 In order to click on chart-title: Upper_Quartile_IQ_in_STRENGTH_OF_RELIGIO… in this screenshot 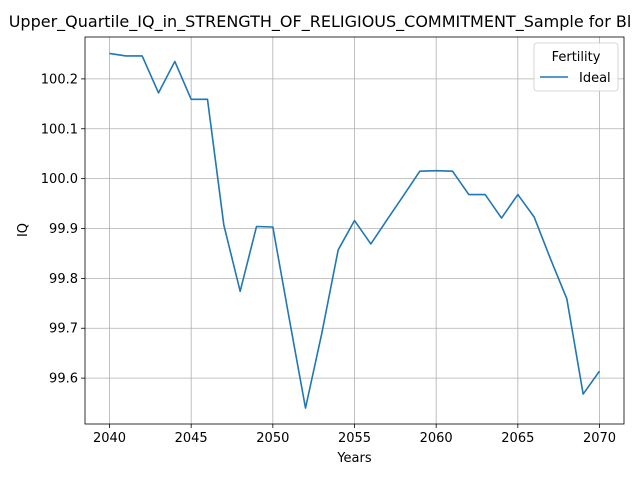, I will do `click(320, 22)`.